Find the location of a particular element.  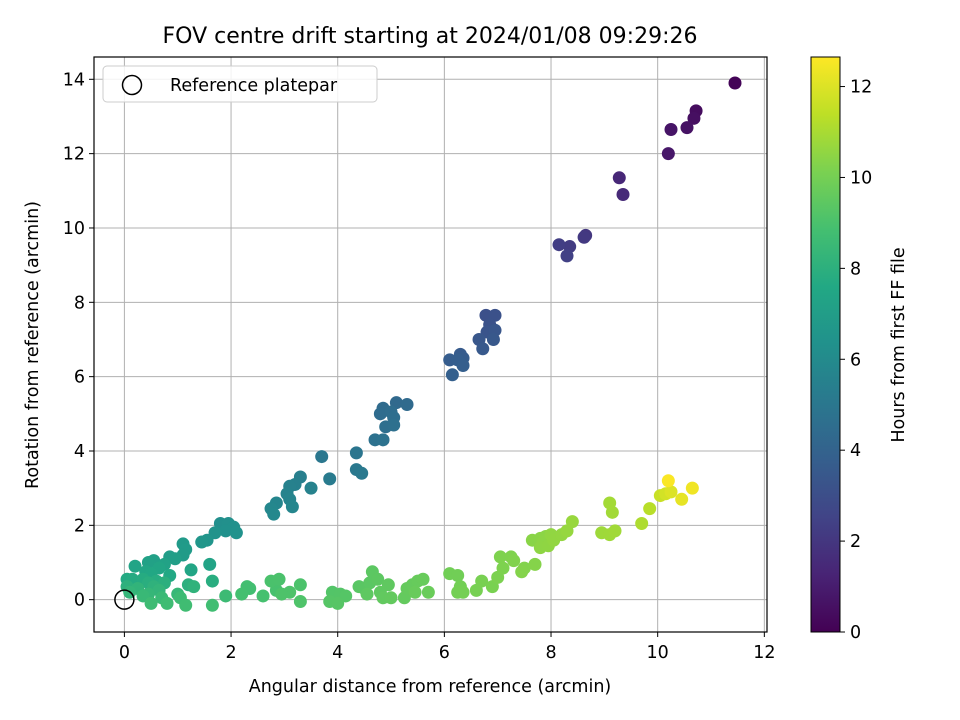

legend-marker is located at coordinates (132, 85).